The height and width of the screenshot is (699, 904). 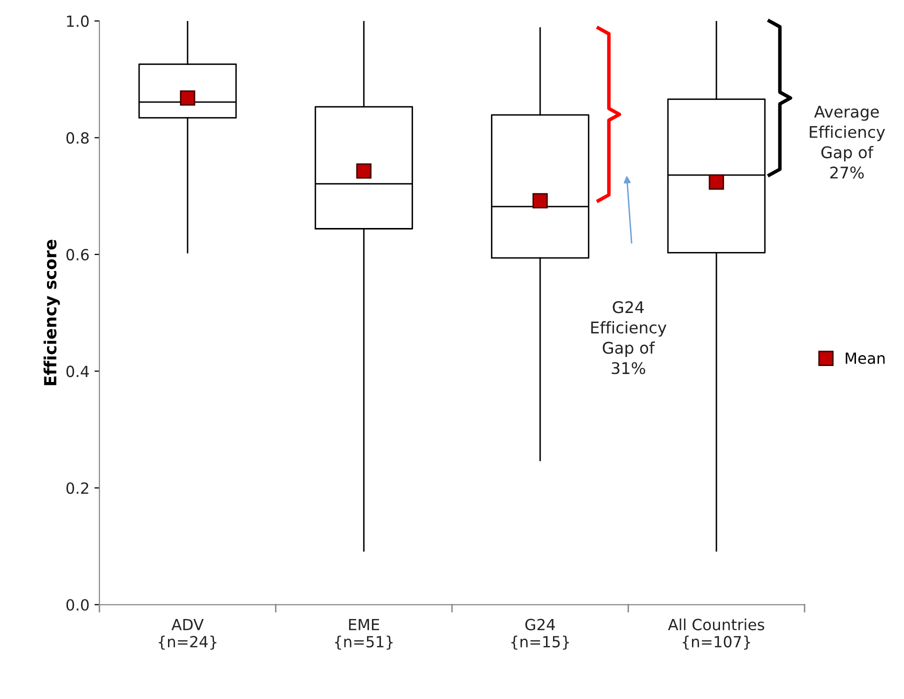 What do you see at coordinates (77, 254) in the screenshot?
I see `y-tick-label: 0.6` at bounding box center [77, 254].